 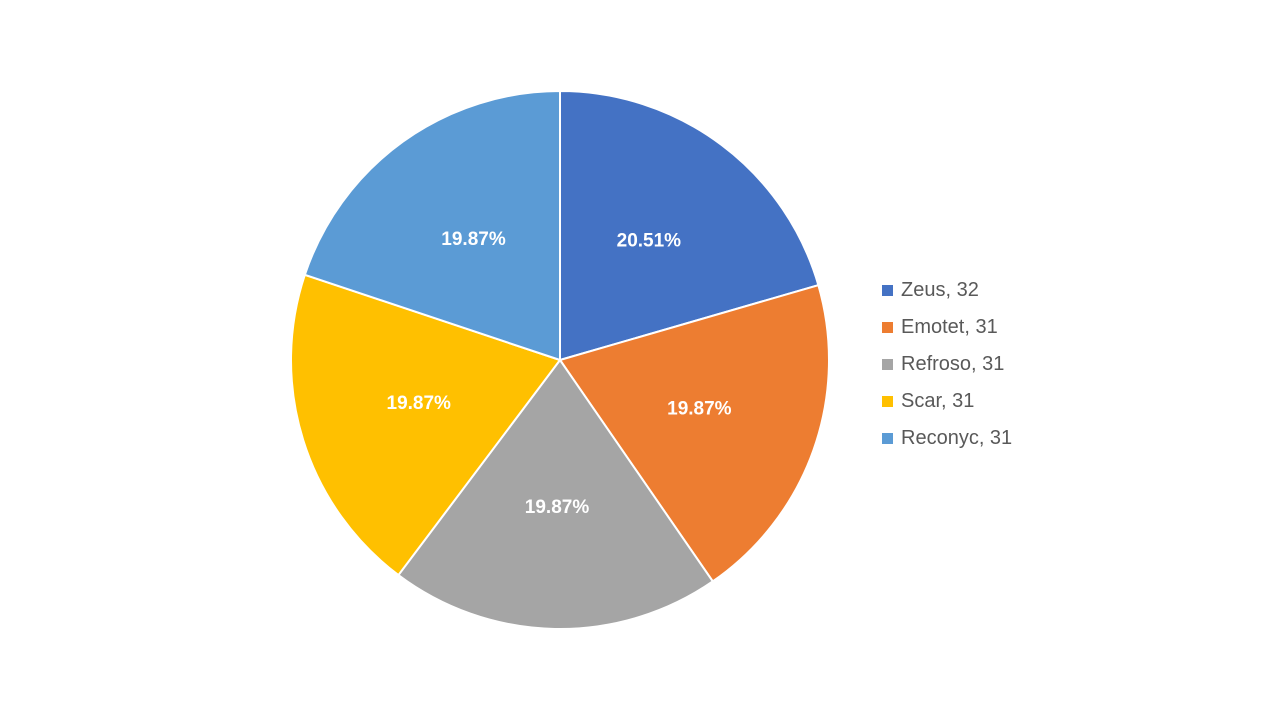 I want to click on legend-label-reconyc: Reconyc, 31, so click(x=957, y=438).